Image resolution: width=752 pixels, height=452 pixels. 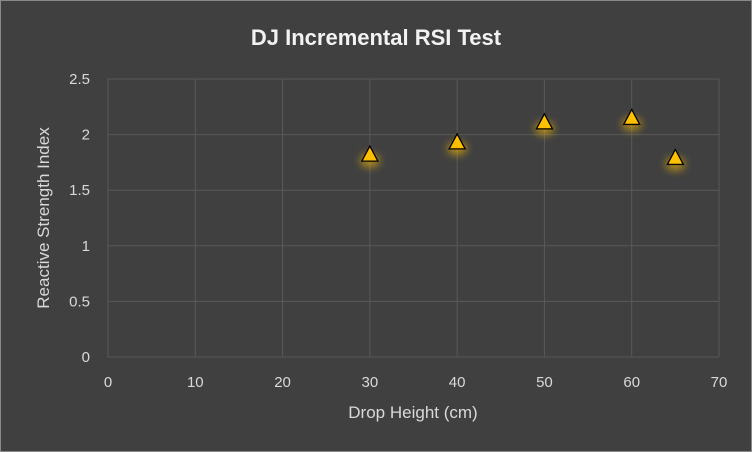 What do you see at coordinates (79, 301) in the screenshot?
I see `y-tick-label: 0.5` at bounding box center [79, 301].